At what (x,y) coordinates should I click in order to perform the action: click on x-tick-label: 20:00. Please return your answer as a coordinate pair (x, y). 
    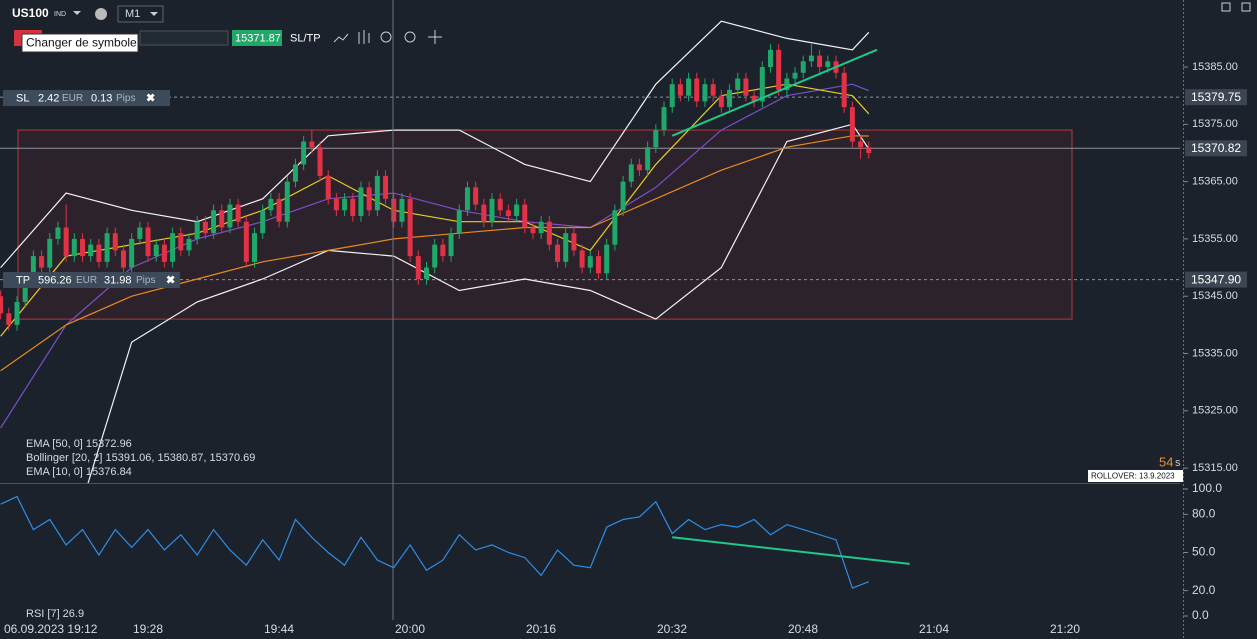
    Looking at the image, I should click on (410, 629).